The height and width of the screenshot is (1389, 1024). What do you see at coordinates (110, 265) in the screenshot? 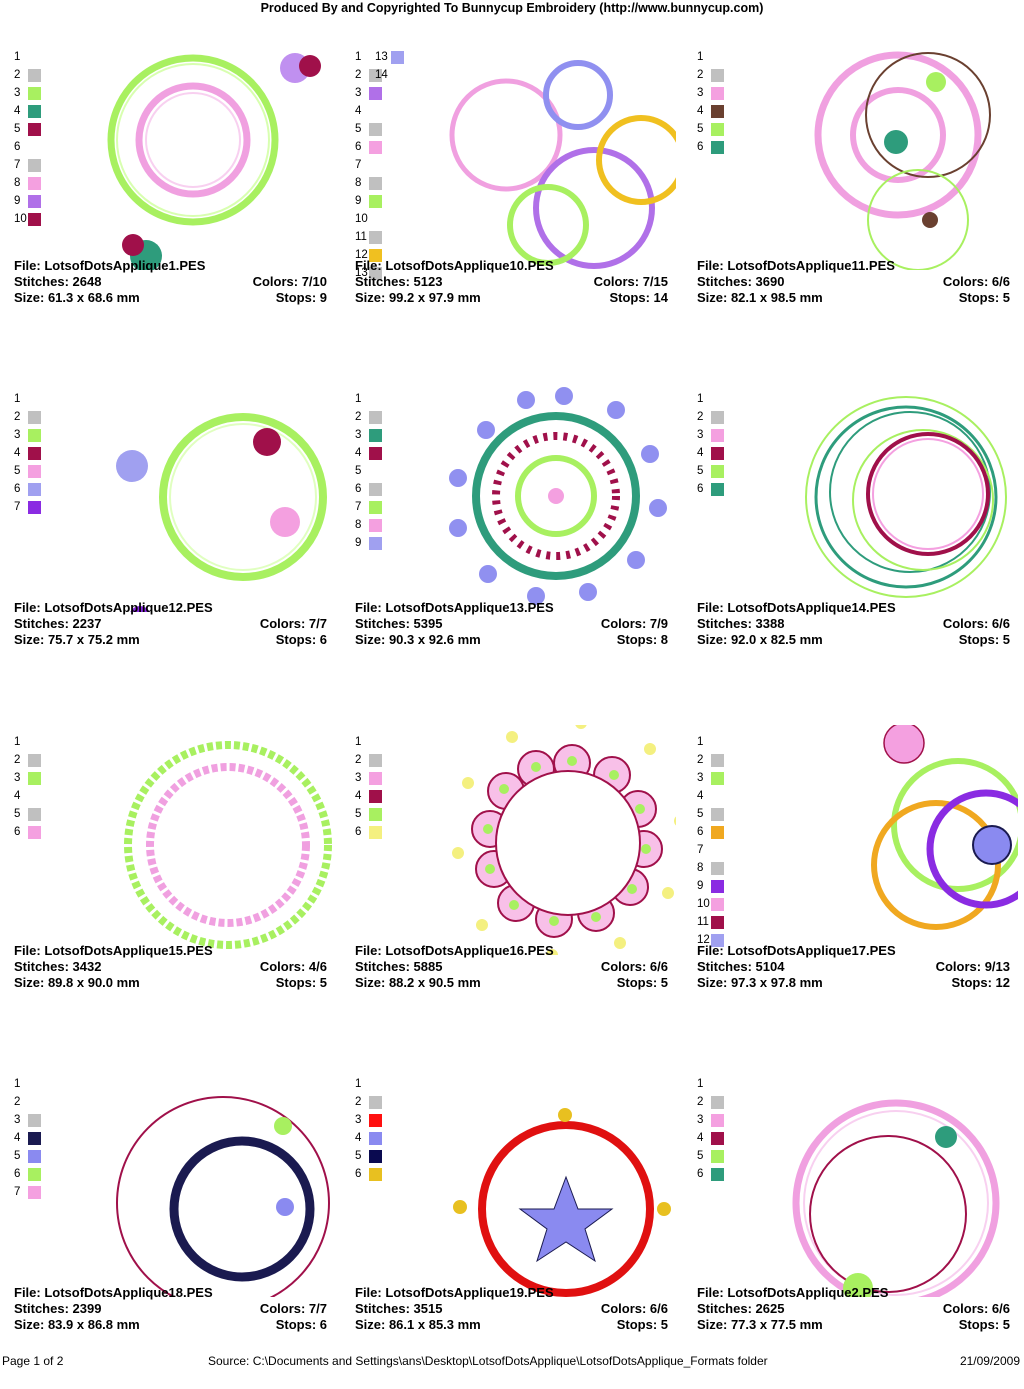
I see `file-name: File: LotsofDotsApplique1.PES` at bounding box center [110, 265].